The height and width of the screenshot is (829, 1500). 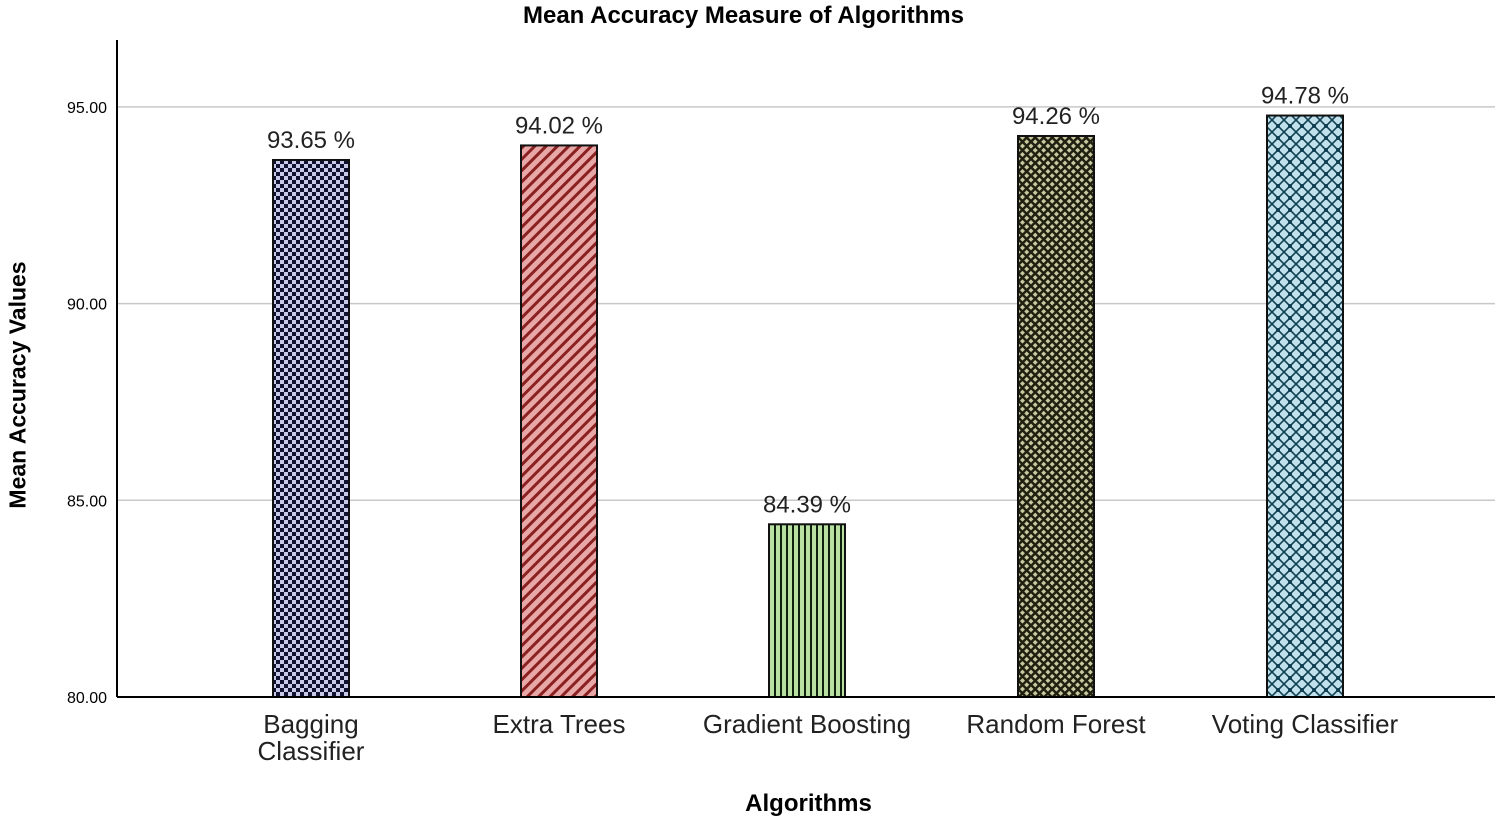 I want to click on data-label: 93.65 %, so click(x=311, y=140).